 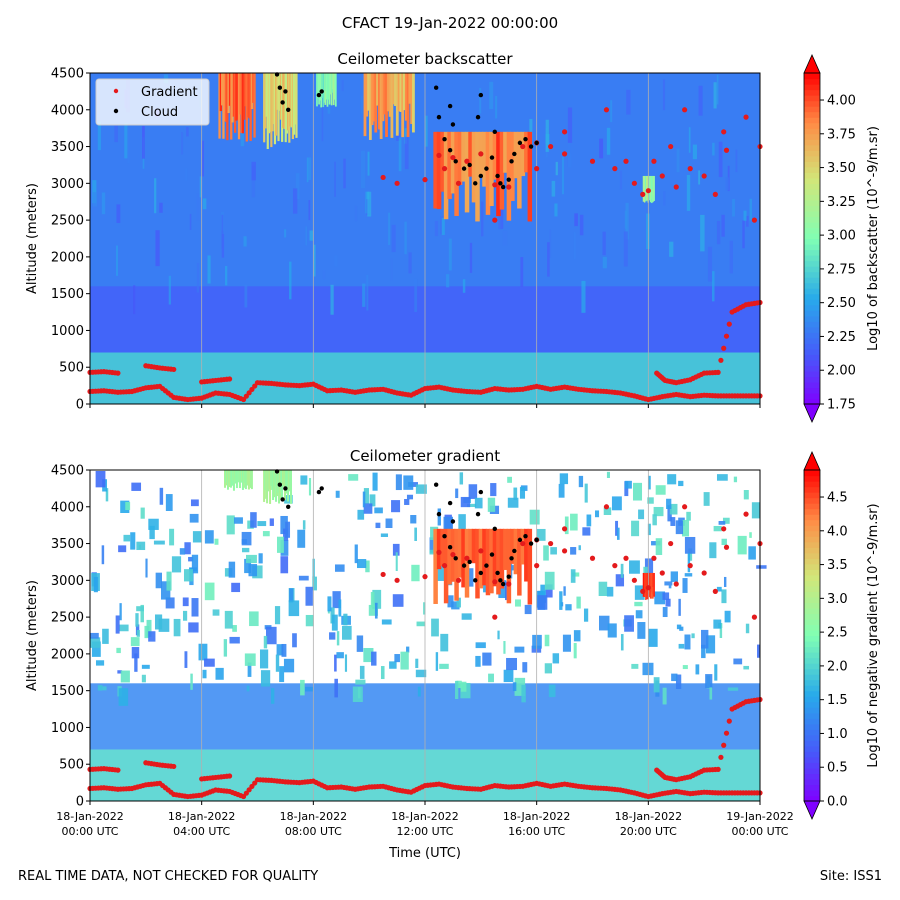 I want to click on y-tick-label: 2000, so click(x=67, y=654).